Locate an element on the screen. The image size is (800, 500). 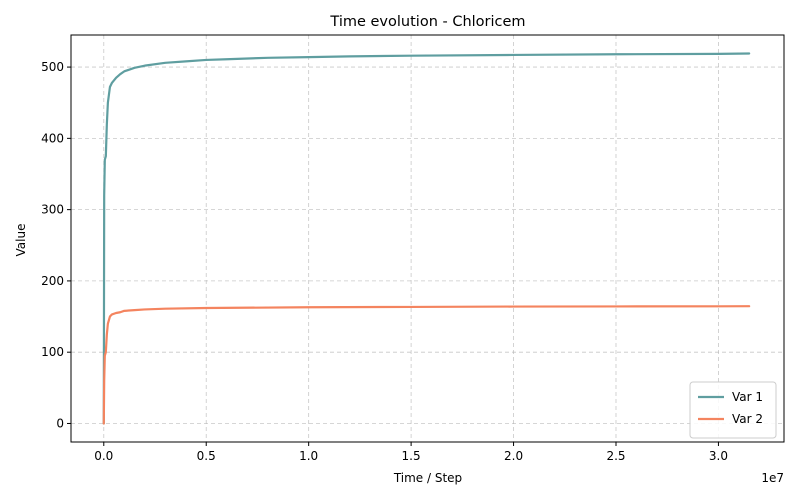
legend-label-2: Var 2 is located at coordinates (747, 419).